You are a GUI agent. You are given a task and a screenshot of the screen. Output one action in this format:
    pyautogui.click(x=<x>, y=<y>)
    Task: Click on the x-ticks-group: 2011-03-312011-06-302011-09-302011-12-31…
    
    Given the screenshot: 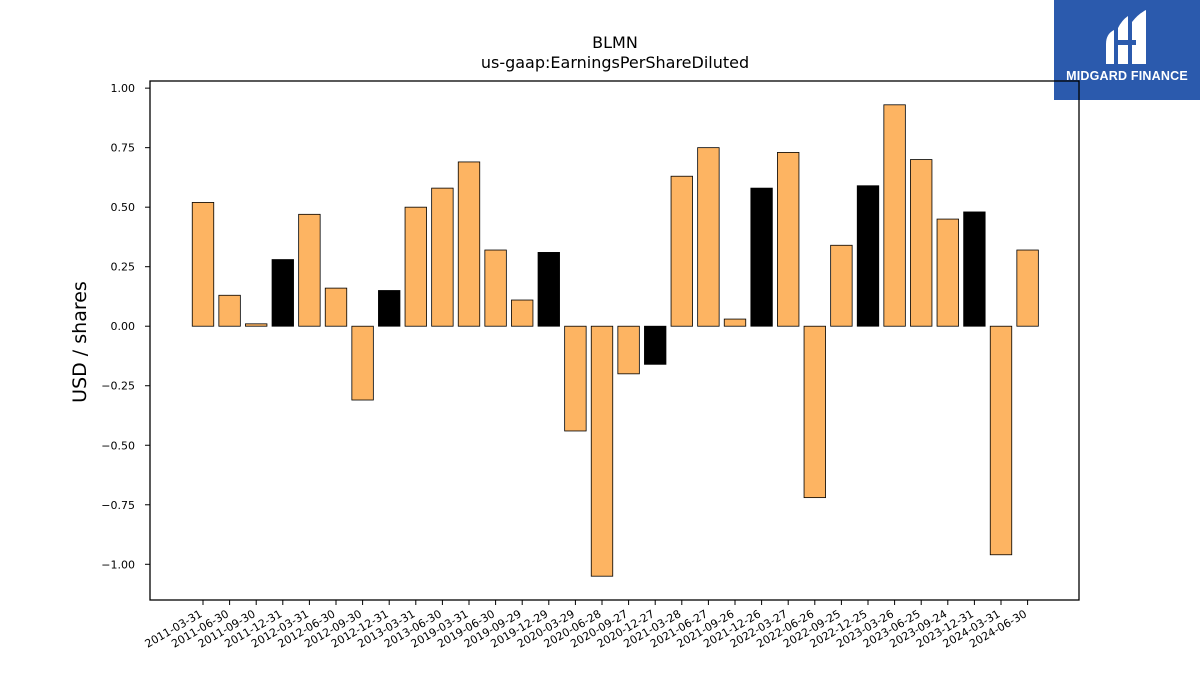 What is the action you would take?
    pyautogui.click(x=586, y=625)
    